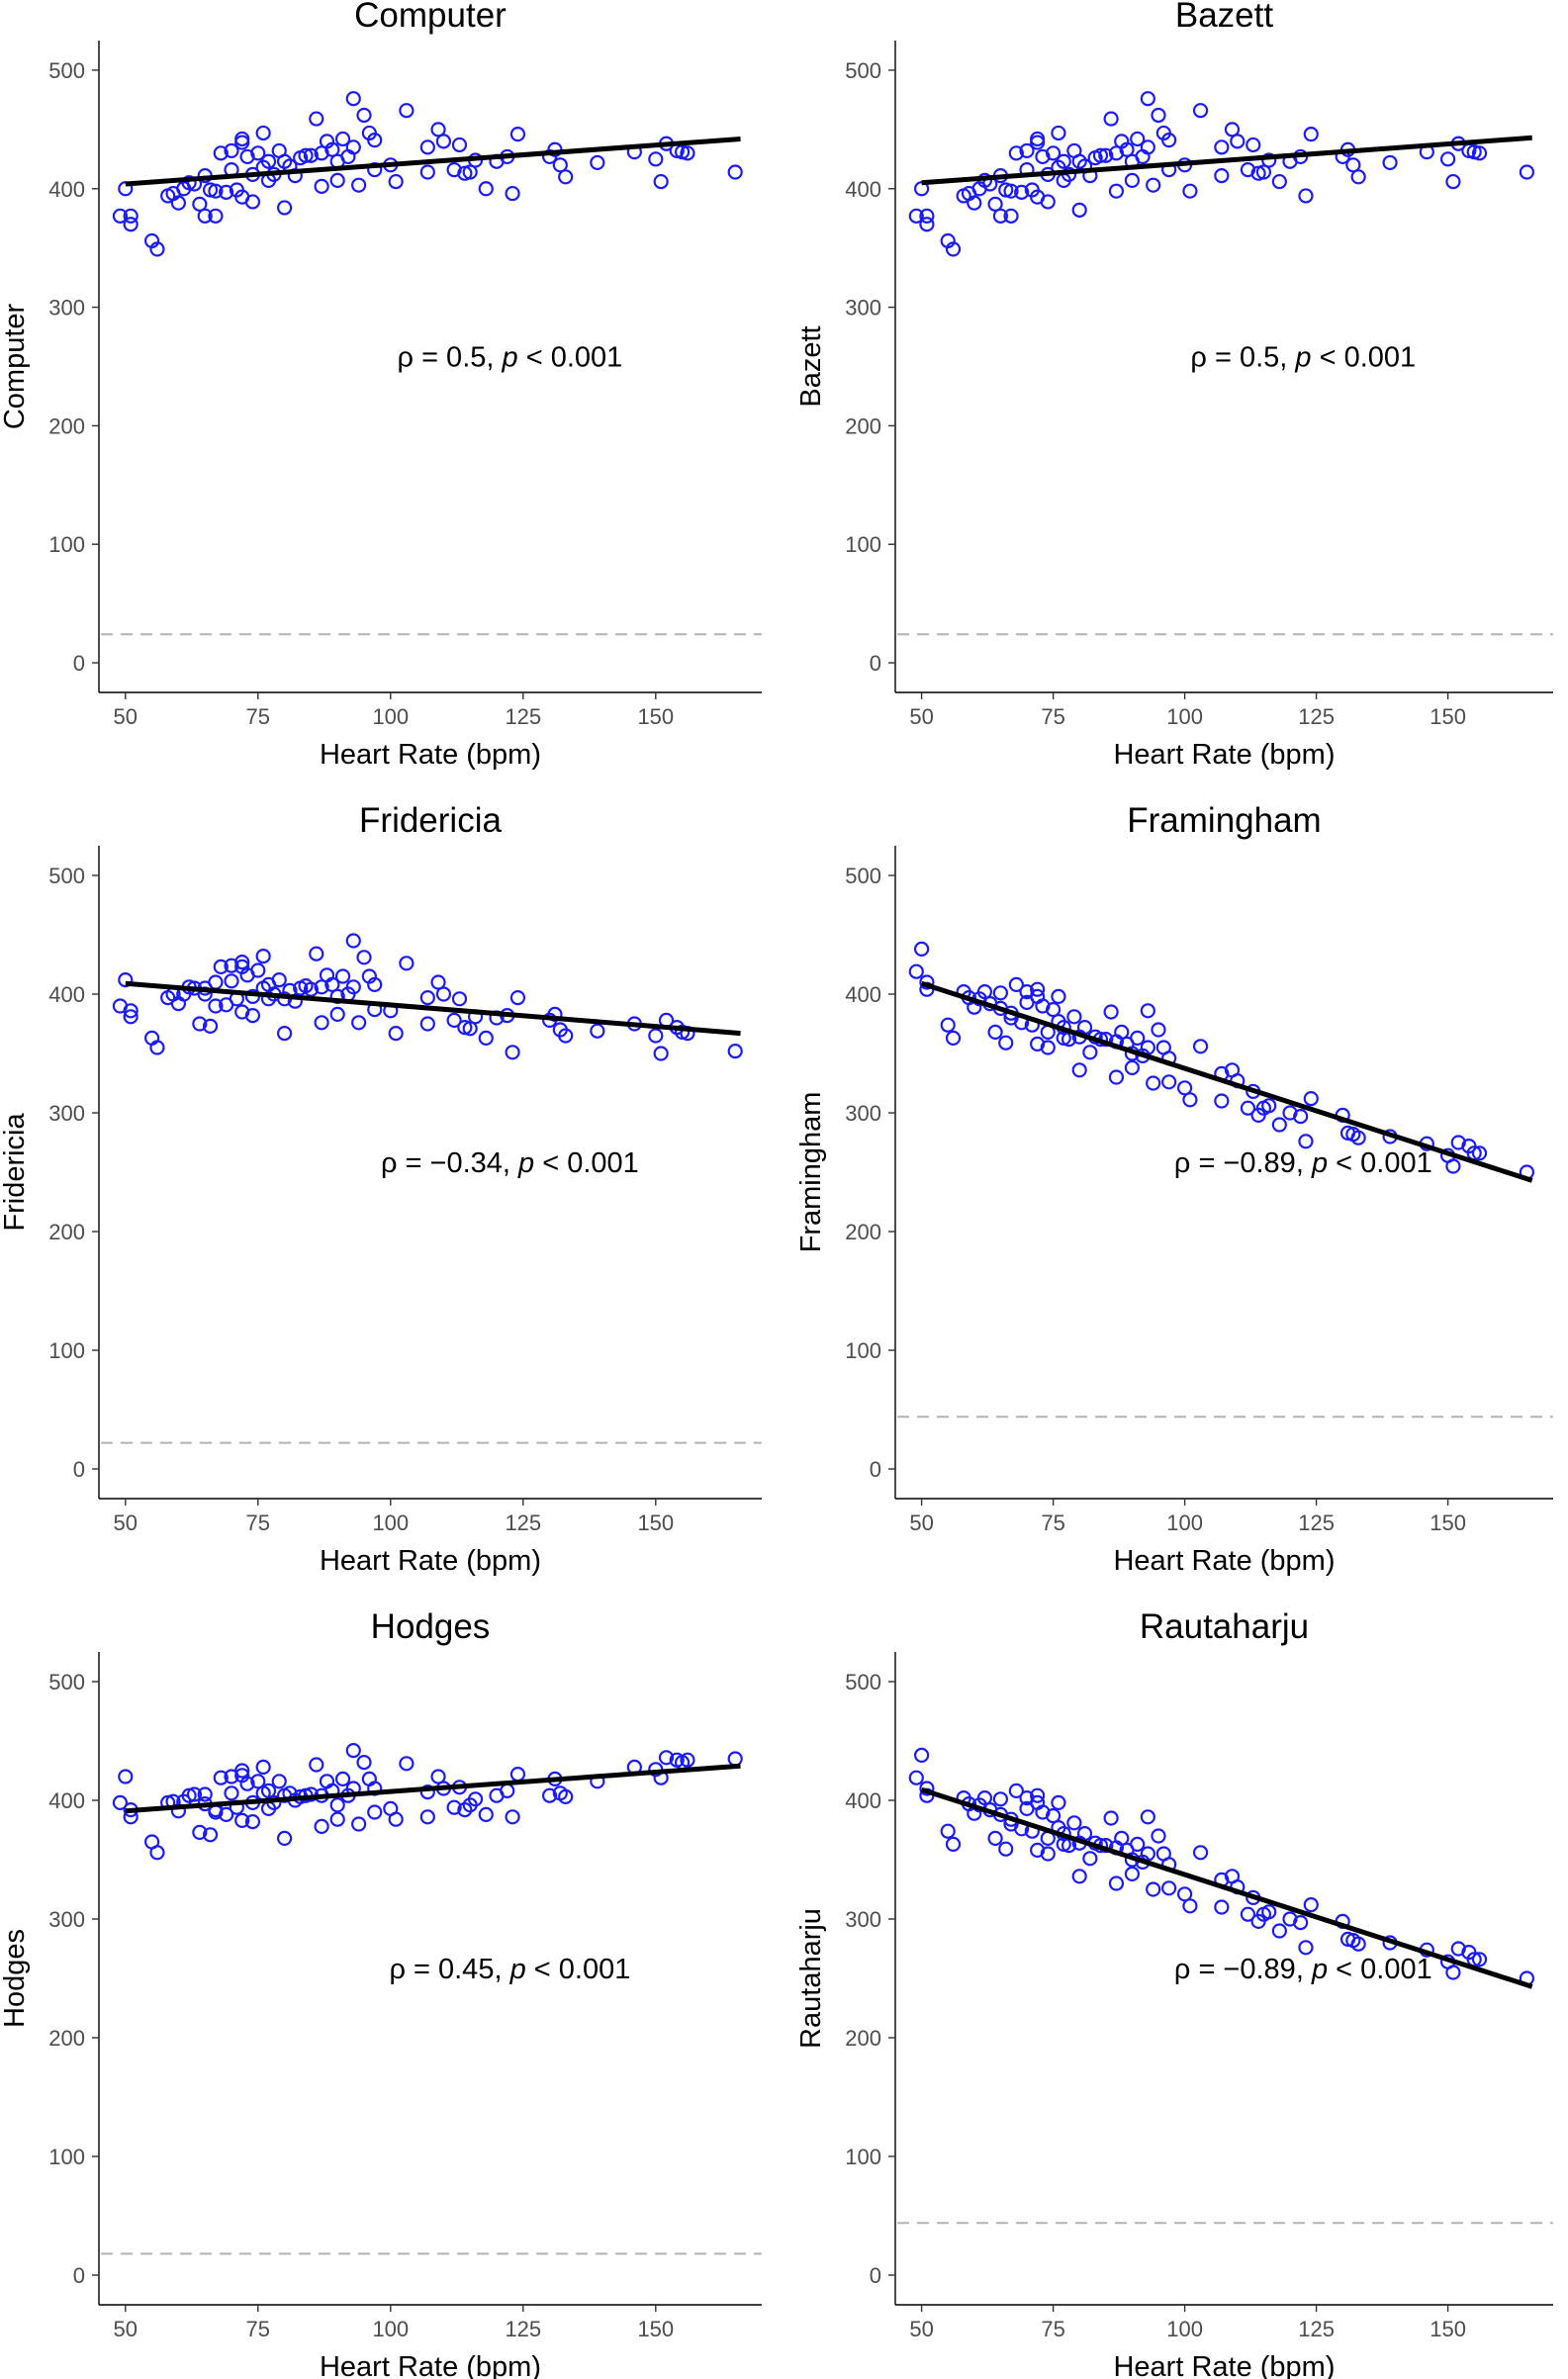 This screenshot has height=2379, width=1568. I want to click on correlation-annotation: ρ = −0.89, p < 0.001, so click(1303, 1163).